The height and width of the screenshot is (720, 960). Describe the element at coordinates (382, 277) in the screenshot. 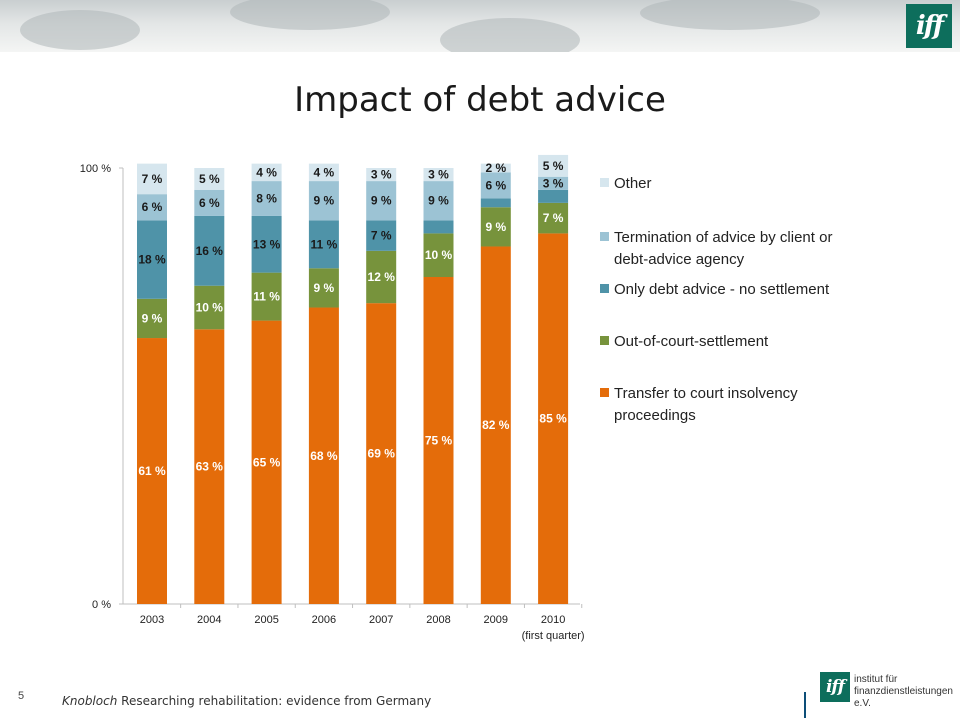

I see `data-label: 12 %` at that location.